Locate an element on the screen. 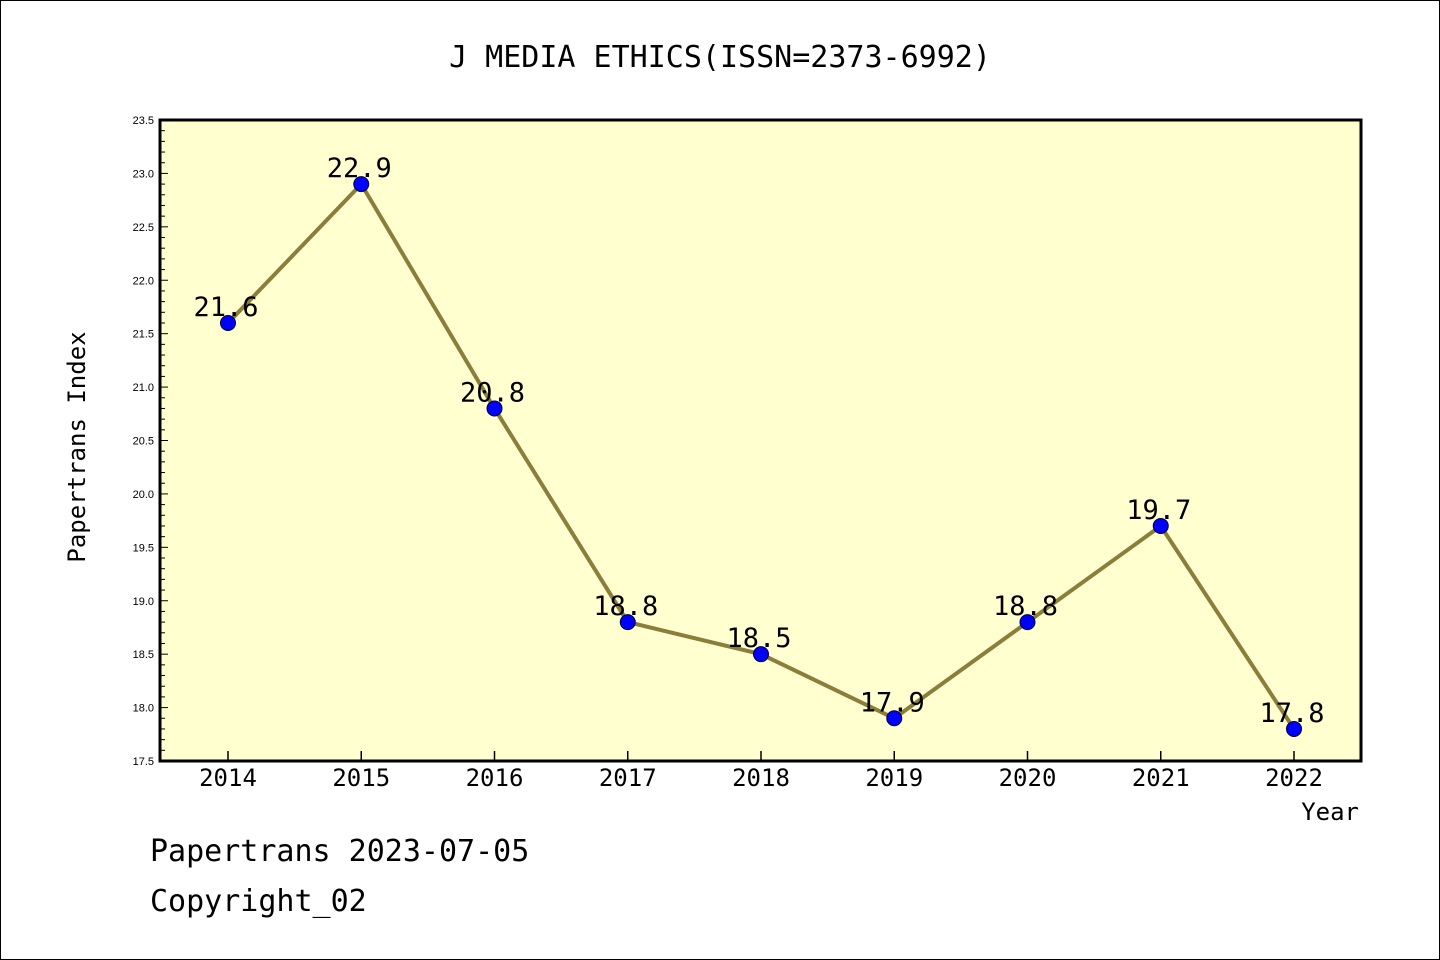 The height and width of the screenshot is (960, 1440). x-tick-label: 2019 is located at coordinates (894, 778).